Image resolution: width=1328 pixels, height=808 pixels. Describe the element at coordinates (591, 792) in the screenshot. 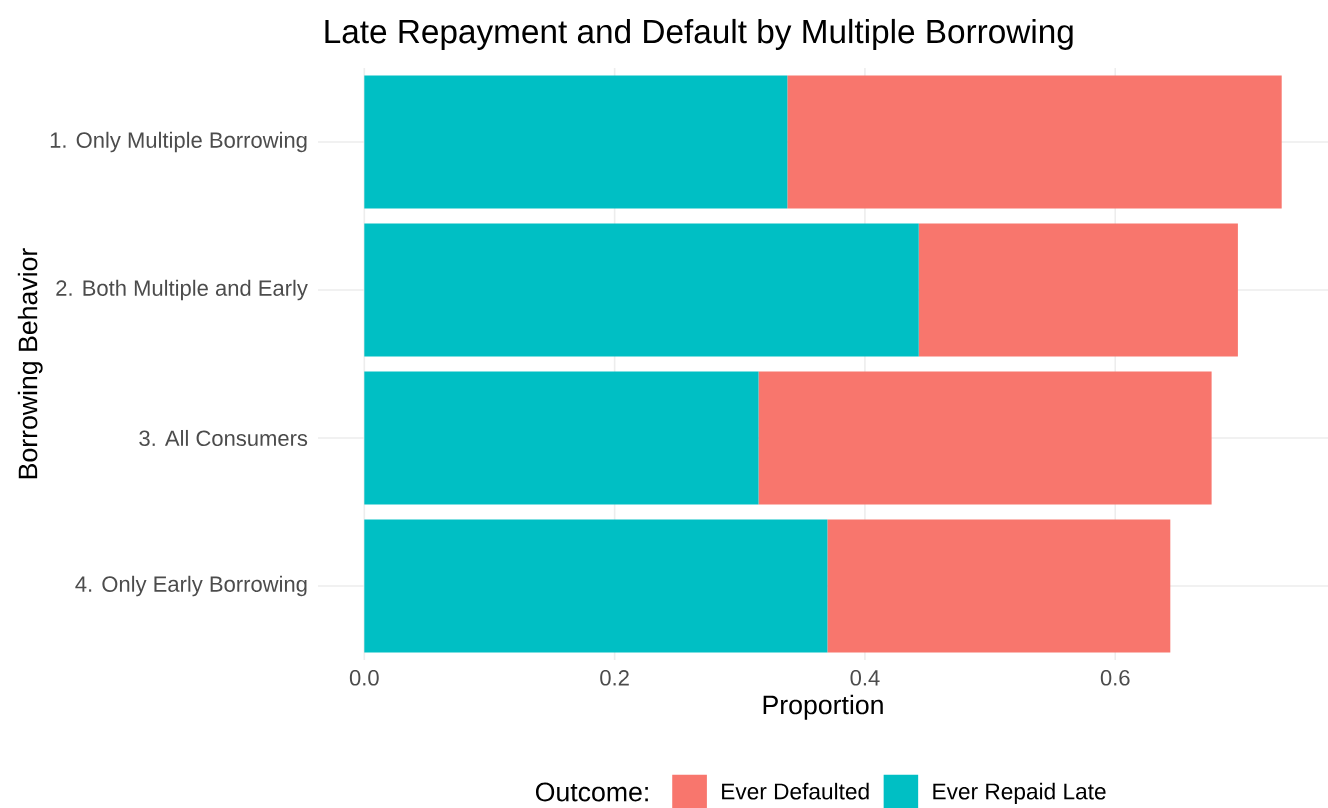

I see `legend-title: Outcome:` at that location.